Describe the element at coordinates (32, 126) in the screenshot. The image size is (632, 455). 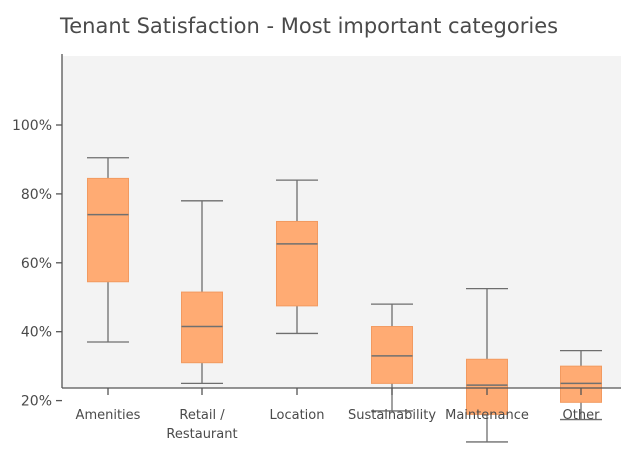
I see `y-tick-label: 100%` at that location.